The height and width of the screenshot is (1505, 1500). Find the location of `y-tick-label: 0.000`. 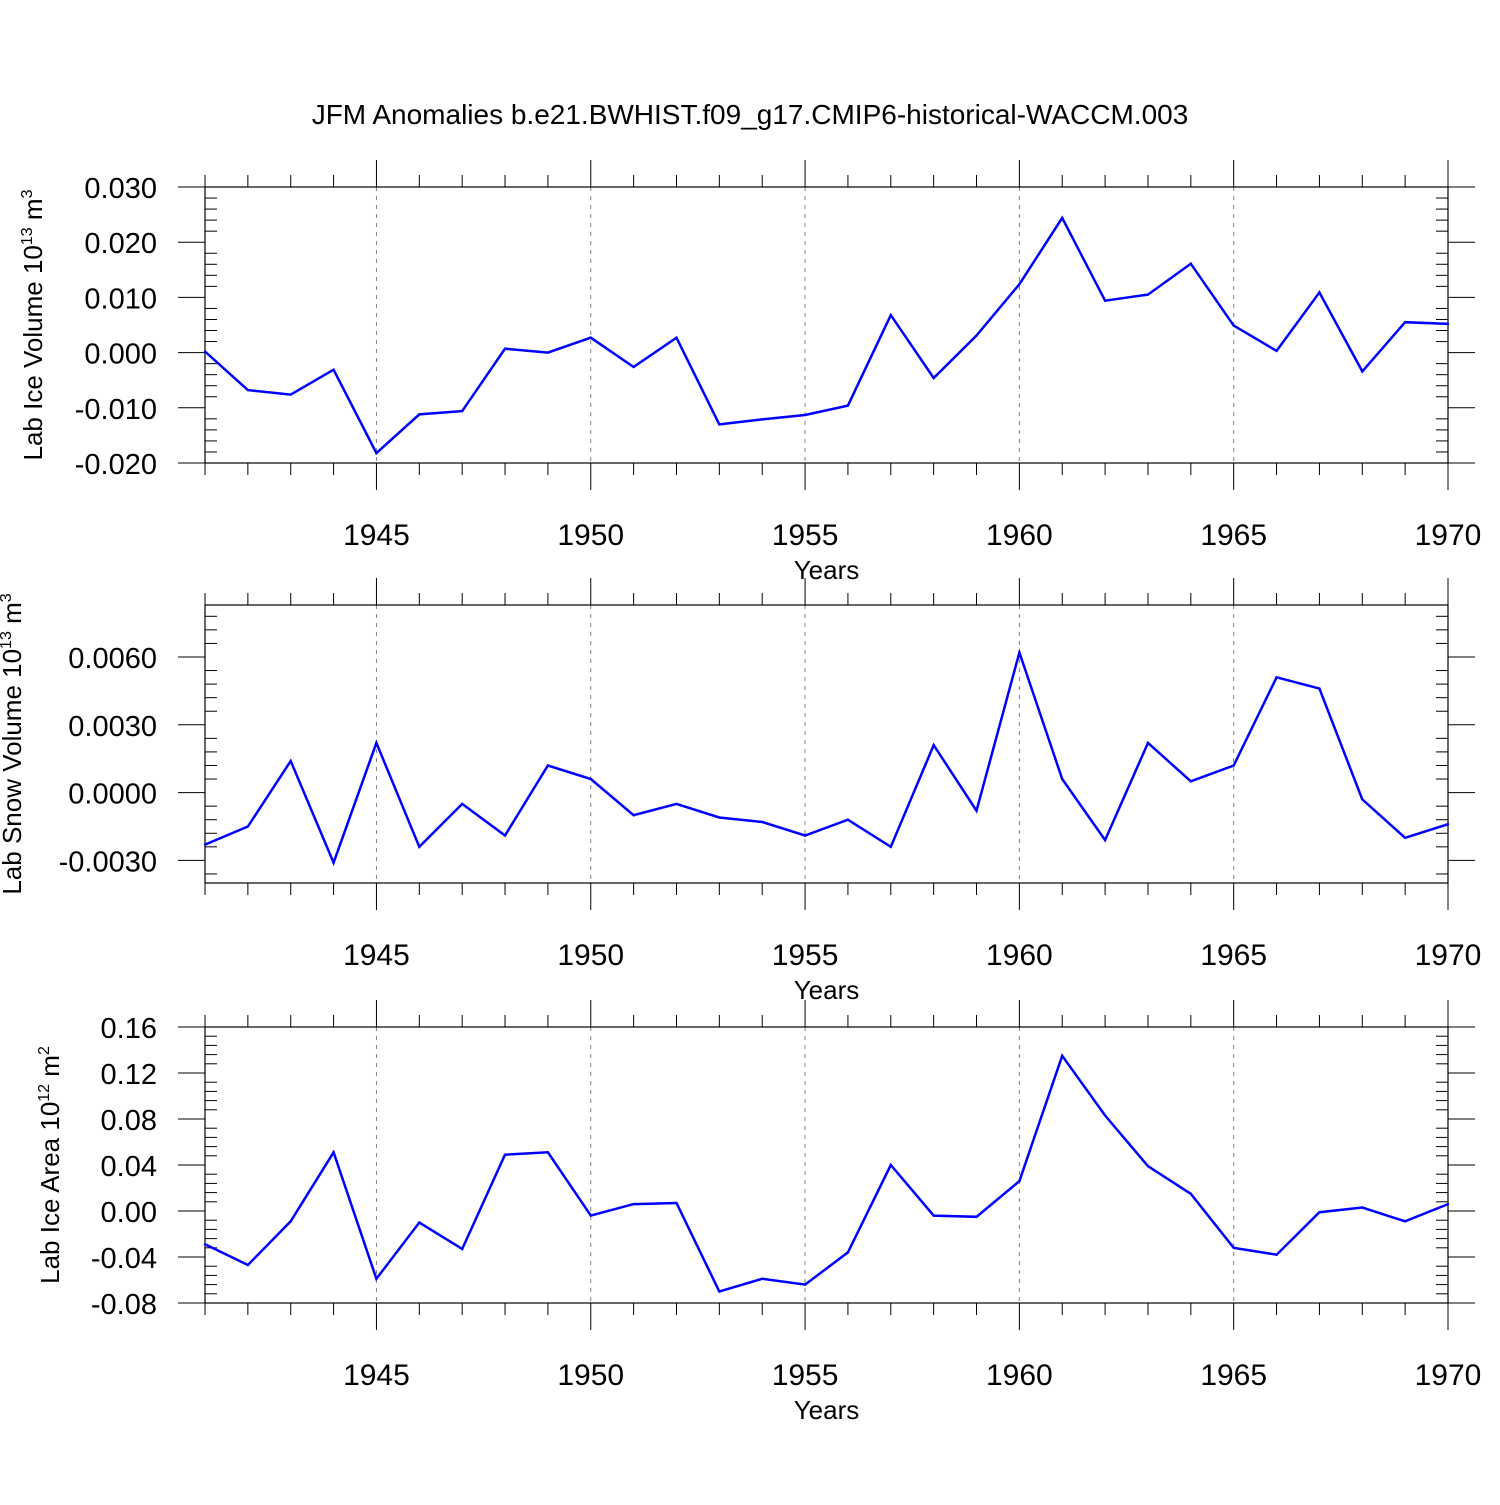

y-tick-label: 0.000 is located at coordinates (120, 355).